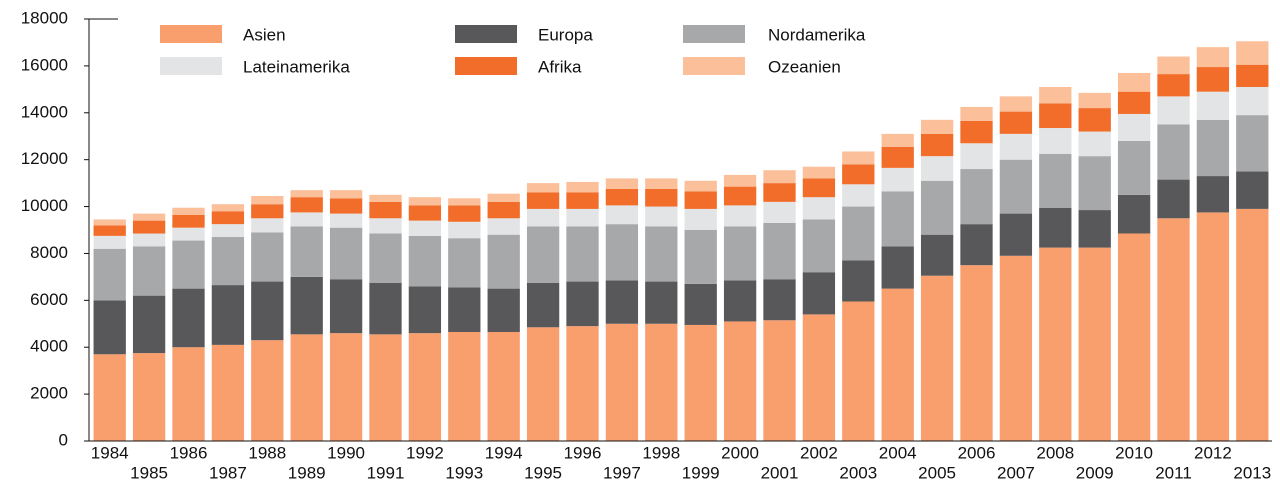  Describe the element at coordinates (1173, 472) in the screenshot. I see `x-tick-label: 2011` at that location.